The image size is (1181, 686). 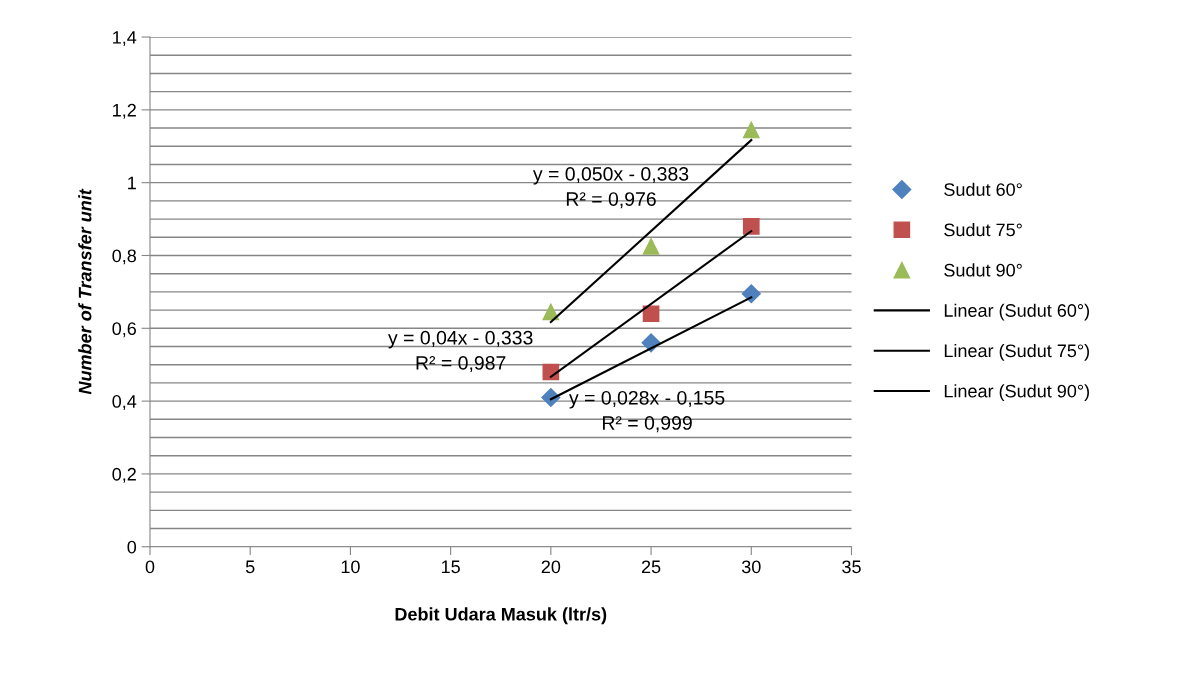 What do you see at coordinates (651, 567) in the screenshot?
I see `x-tick-label: 25` at bounding box center [651, 567].